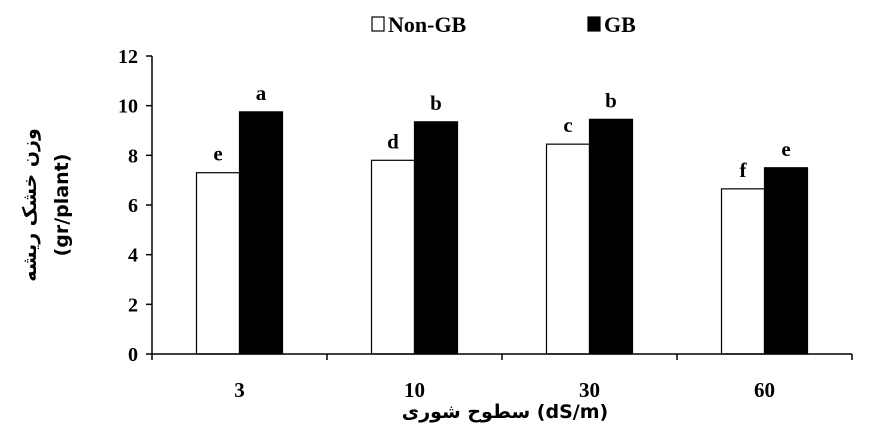  What do you see at coordinates (393, 141) in the screenshot?
I see `significance-letter: d` at bounding box center [393, 141].